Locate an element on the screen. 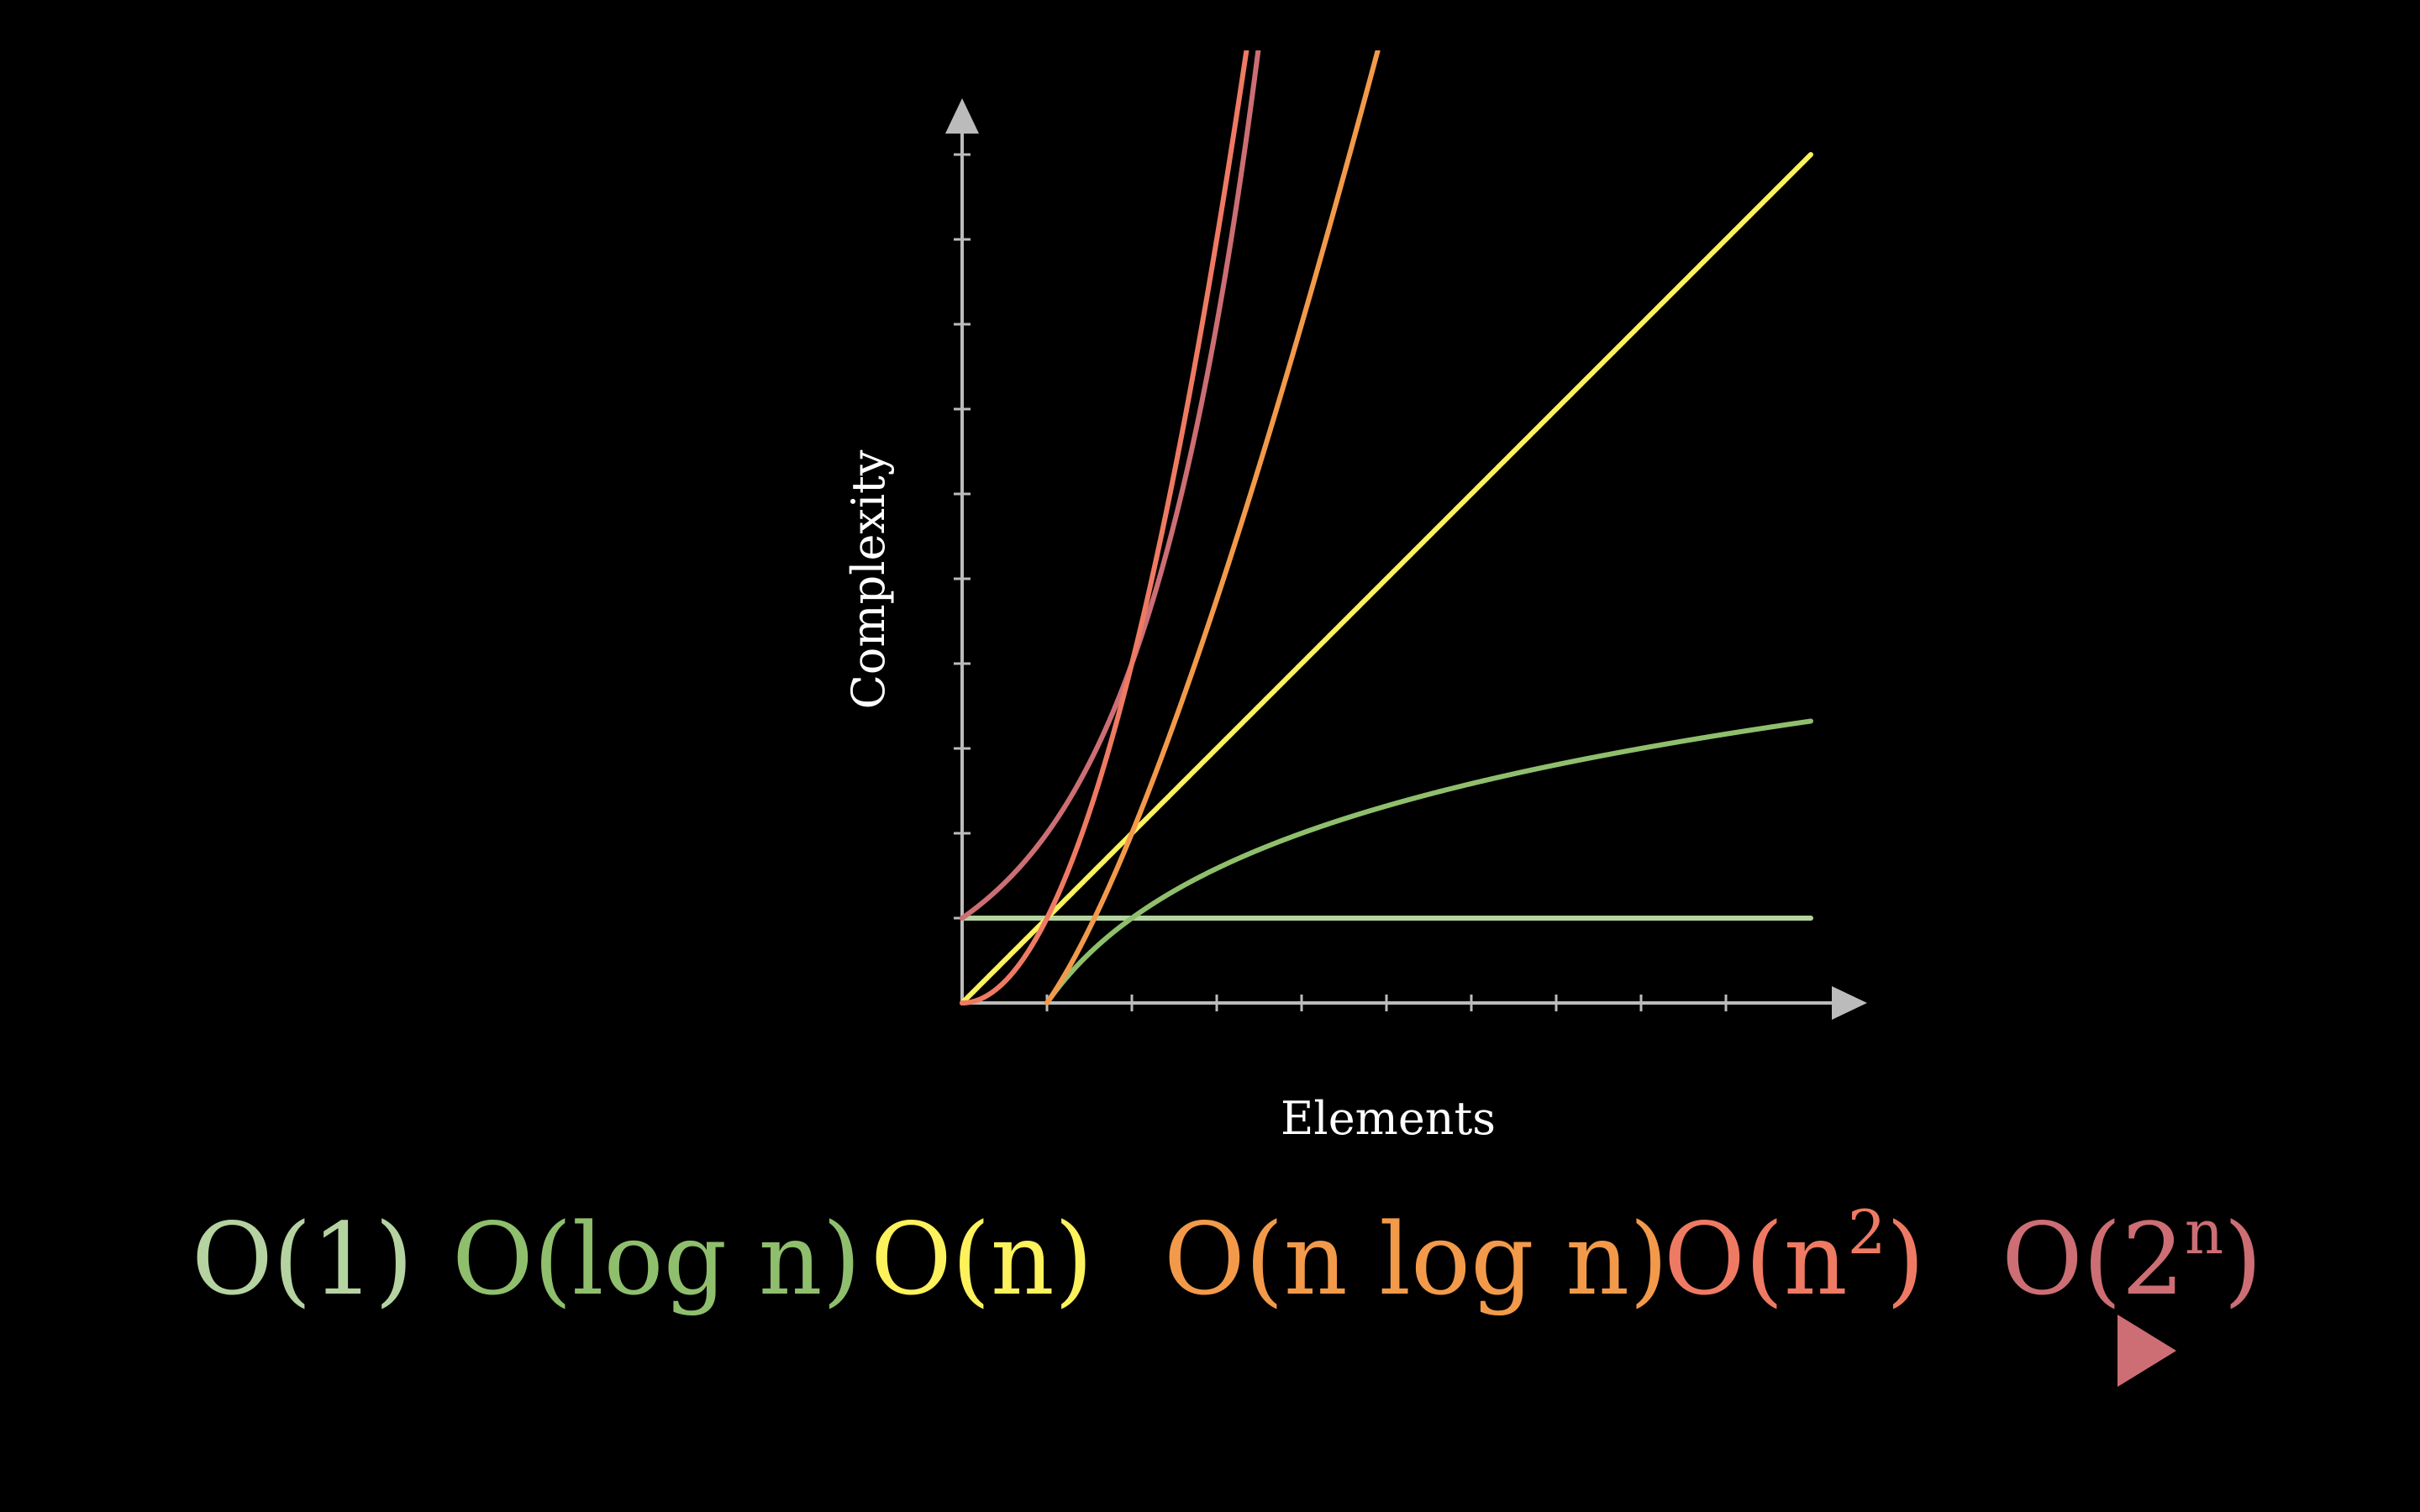  series-line-o-n-log-n is located at coordinates (1212, 527).